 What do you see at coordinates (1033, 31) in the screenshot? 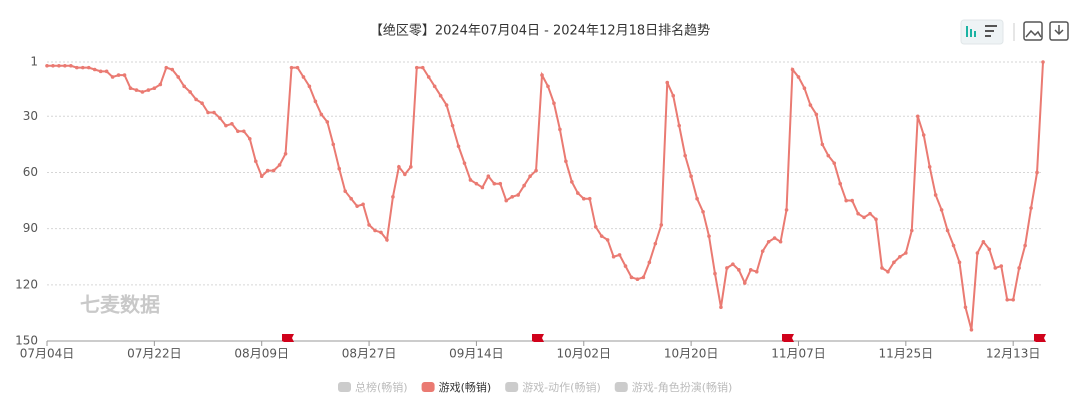
I see `image-button` at bounding box center [1033, 31].